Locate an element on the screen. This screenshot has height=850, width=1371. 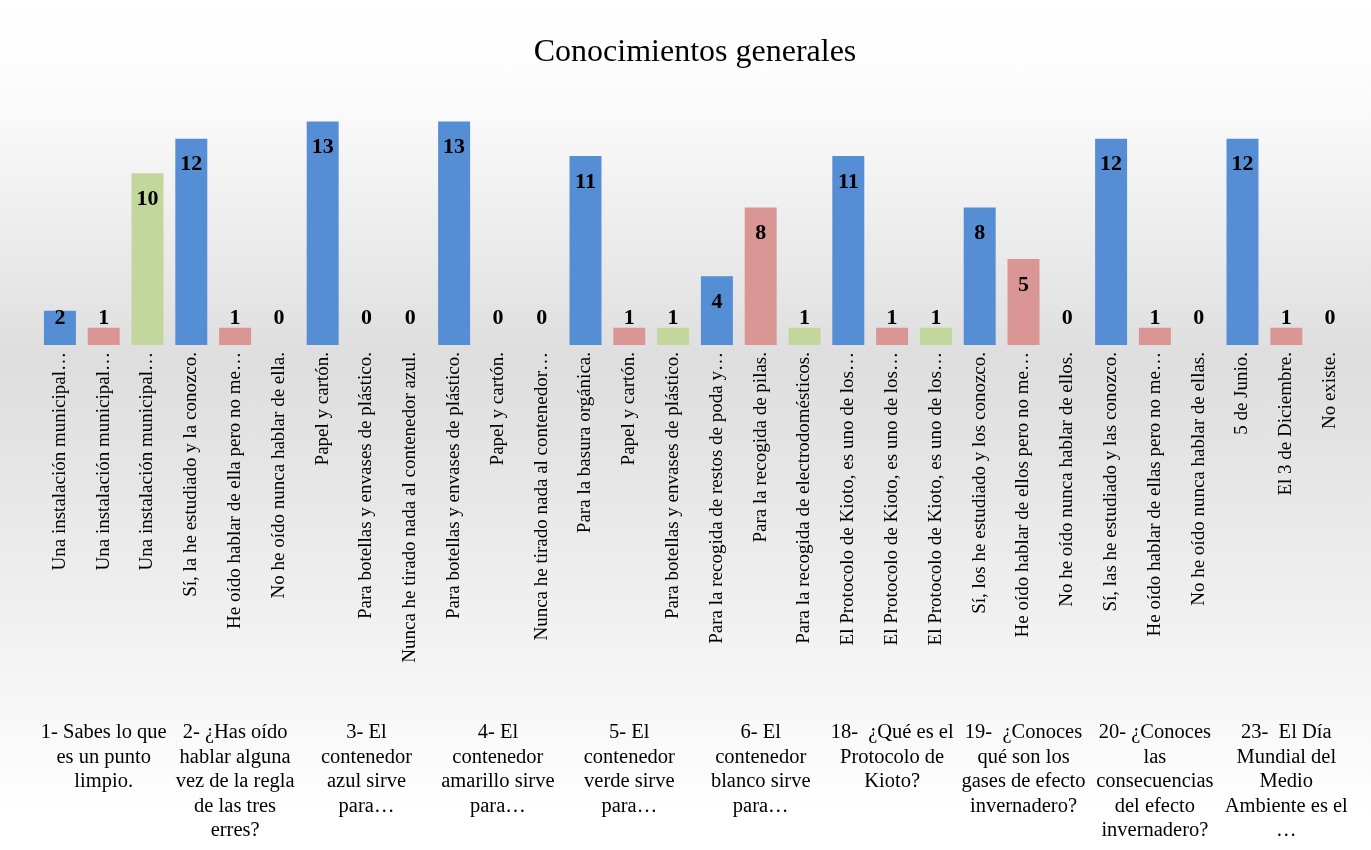
x-tick-label: Para la recogida de electrodomésticos. is located at coordinates (803, 498).